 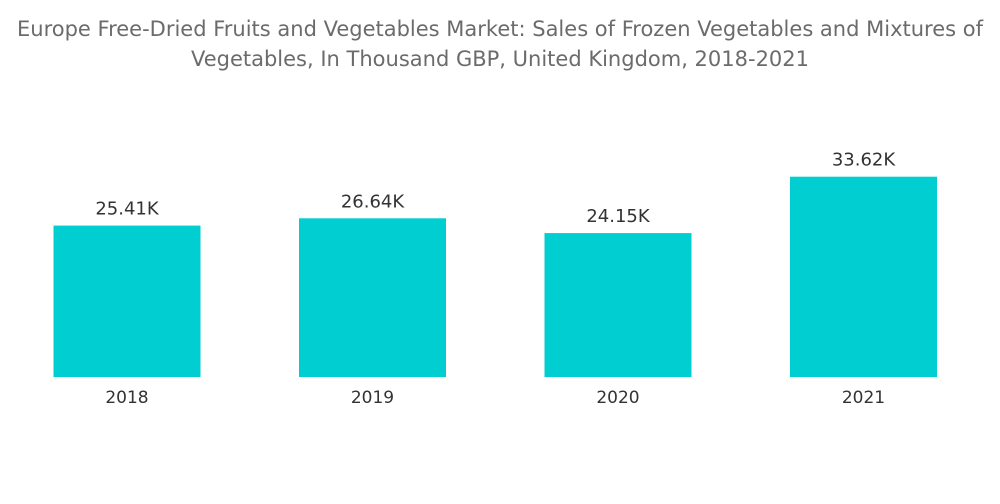 I want to click on data-label-2020: 24.15K, so click(x=618, y=216).